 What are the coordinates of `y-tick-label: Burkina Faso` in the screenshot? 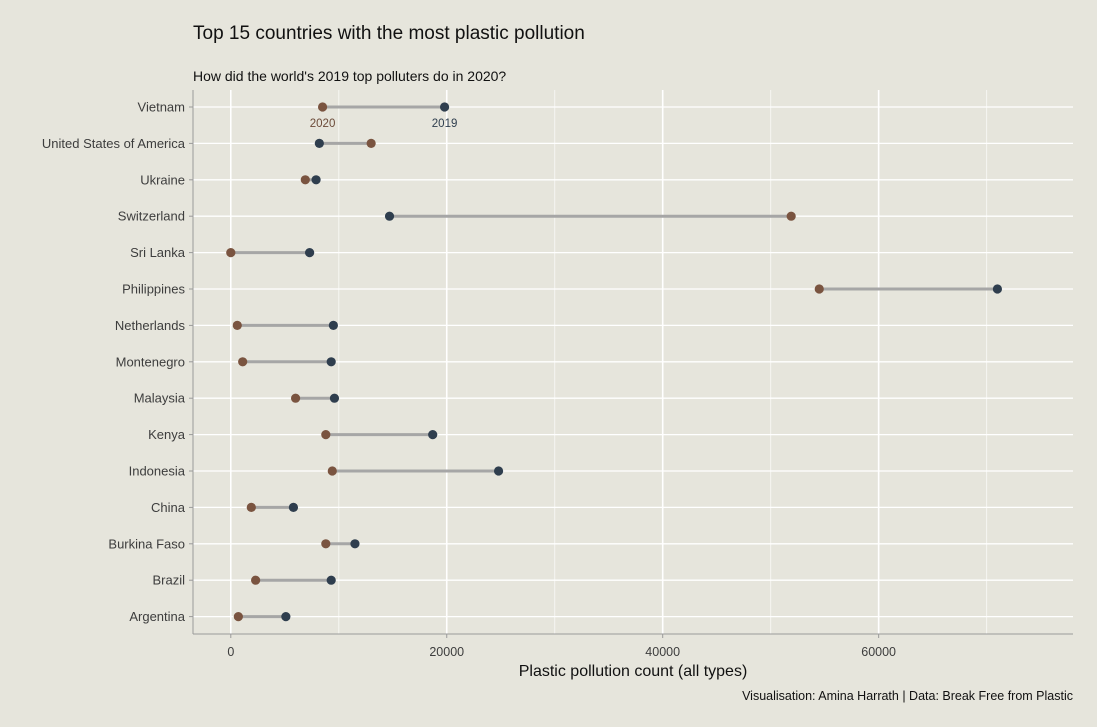 It's located at (146, 543).